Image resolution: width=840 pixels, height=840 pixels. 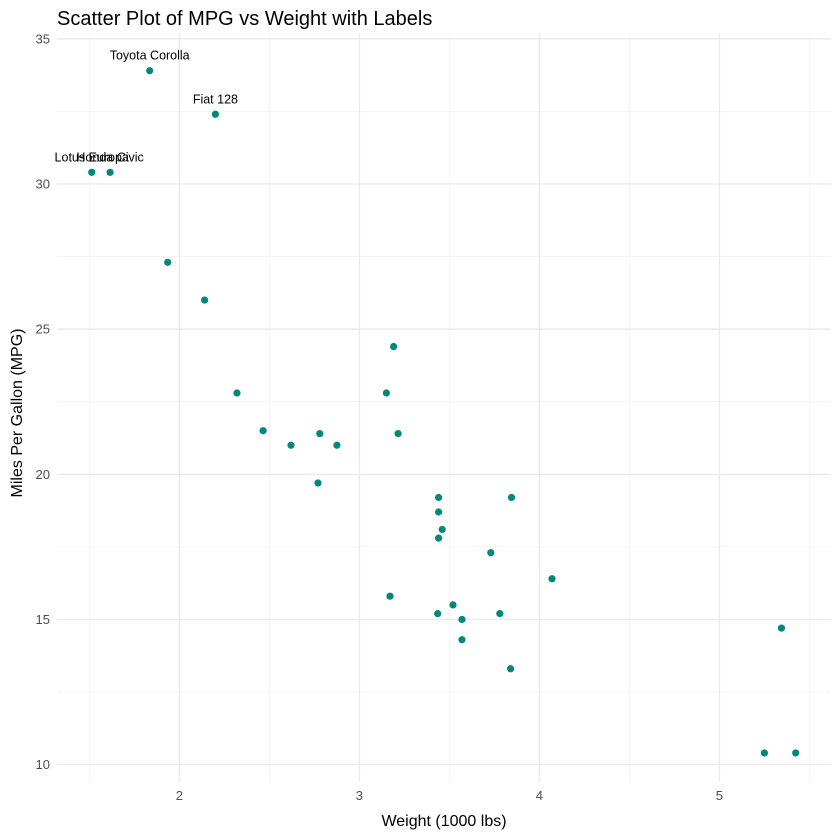 What do you see at coordinates (719, 795) in the screenshot?
I see `x-tick-label: 5` at bounding box center [719, 795].